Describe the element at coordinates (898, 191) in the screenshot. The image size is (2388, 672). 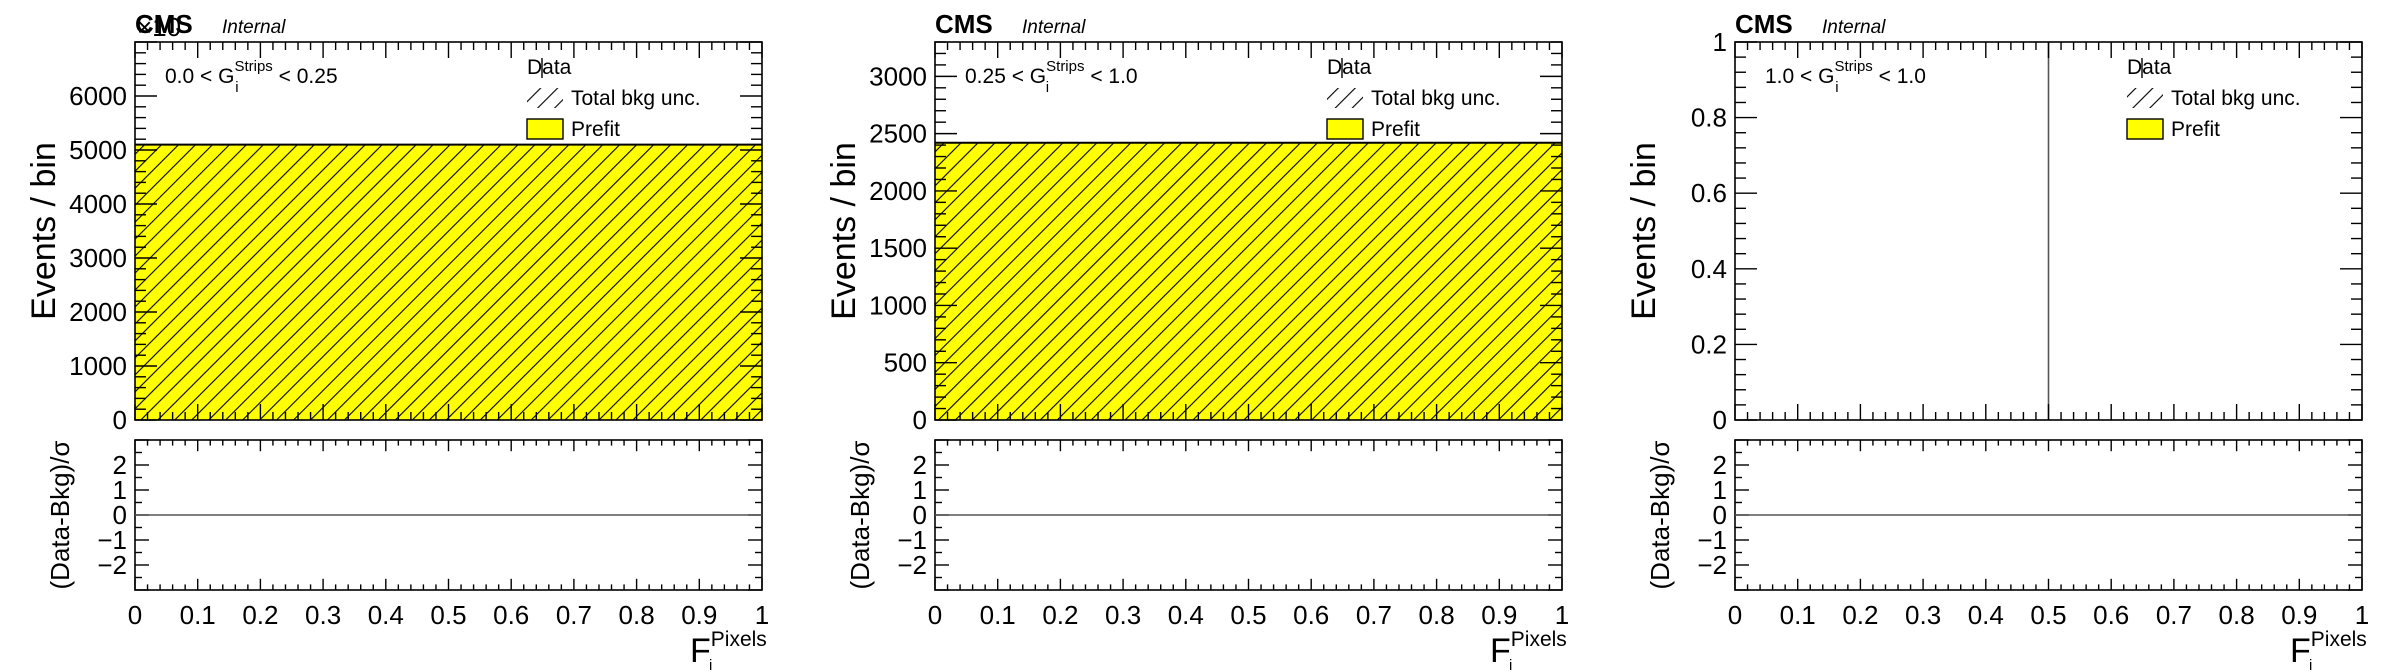
I see `y-tick-label: 2000` at that location.